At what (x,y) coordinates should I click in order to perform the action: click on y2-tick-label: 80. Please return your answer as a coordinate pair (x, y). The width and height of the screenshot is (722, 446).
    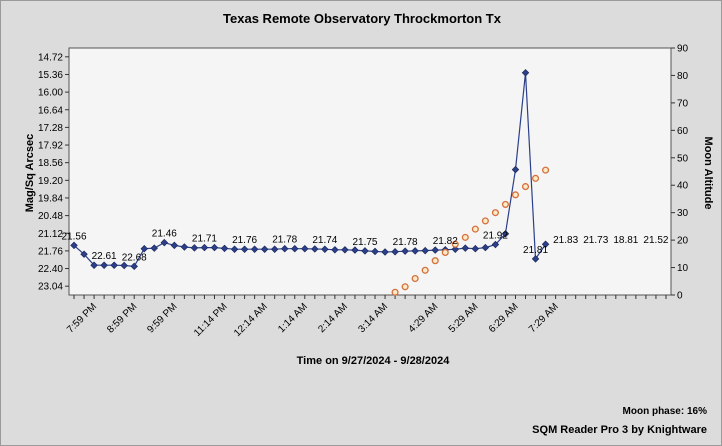
    Looking at the image, I should click on (683, 76).